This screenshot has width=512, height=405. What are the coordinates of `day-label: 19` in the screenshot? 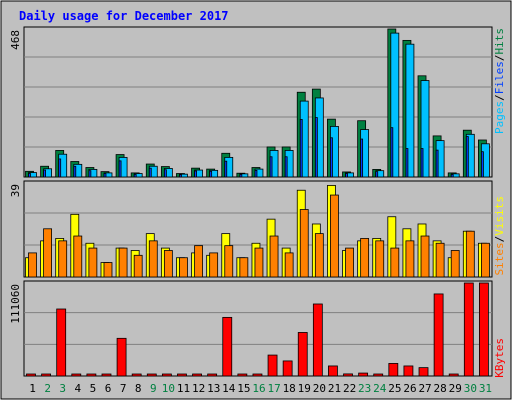 It's located at (304, 388).